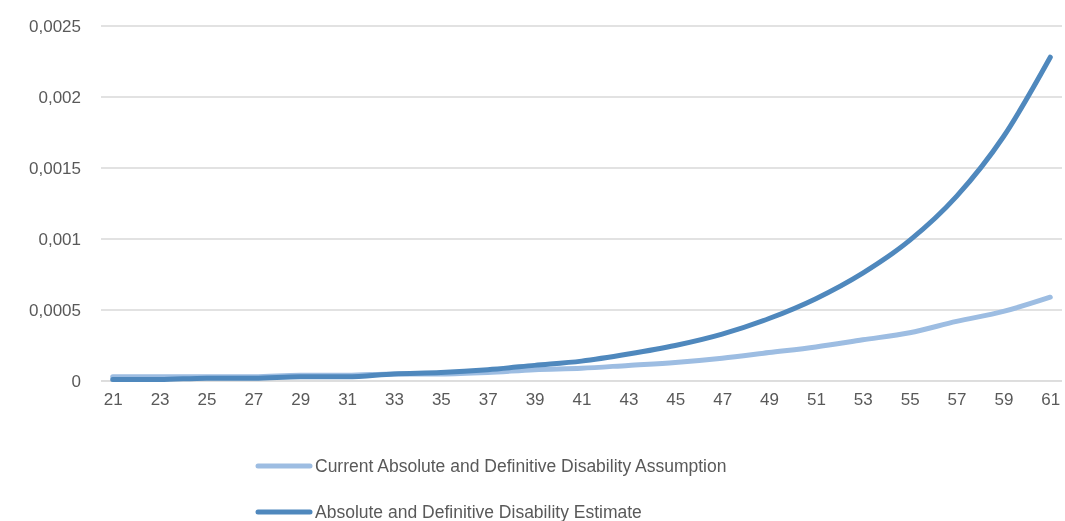 This screenshot has width=1065, height=521. What do you see at coordinates (1051, 400) in the screenshot?
I see `x-tick-label: 61` at bounding box center [1051, 400].